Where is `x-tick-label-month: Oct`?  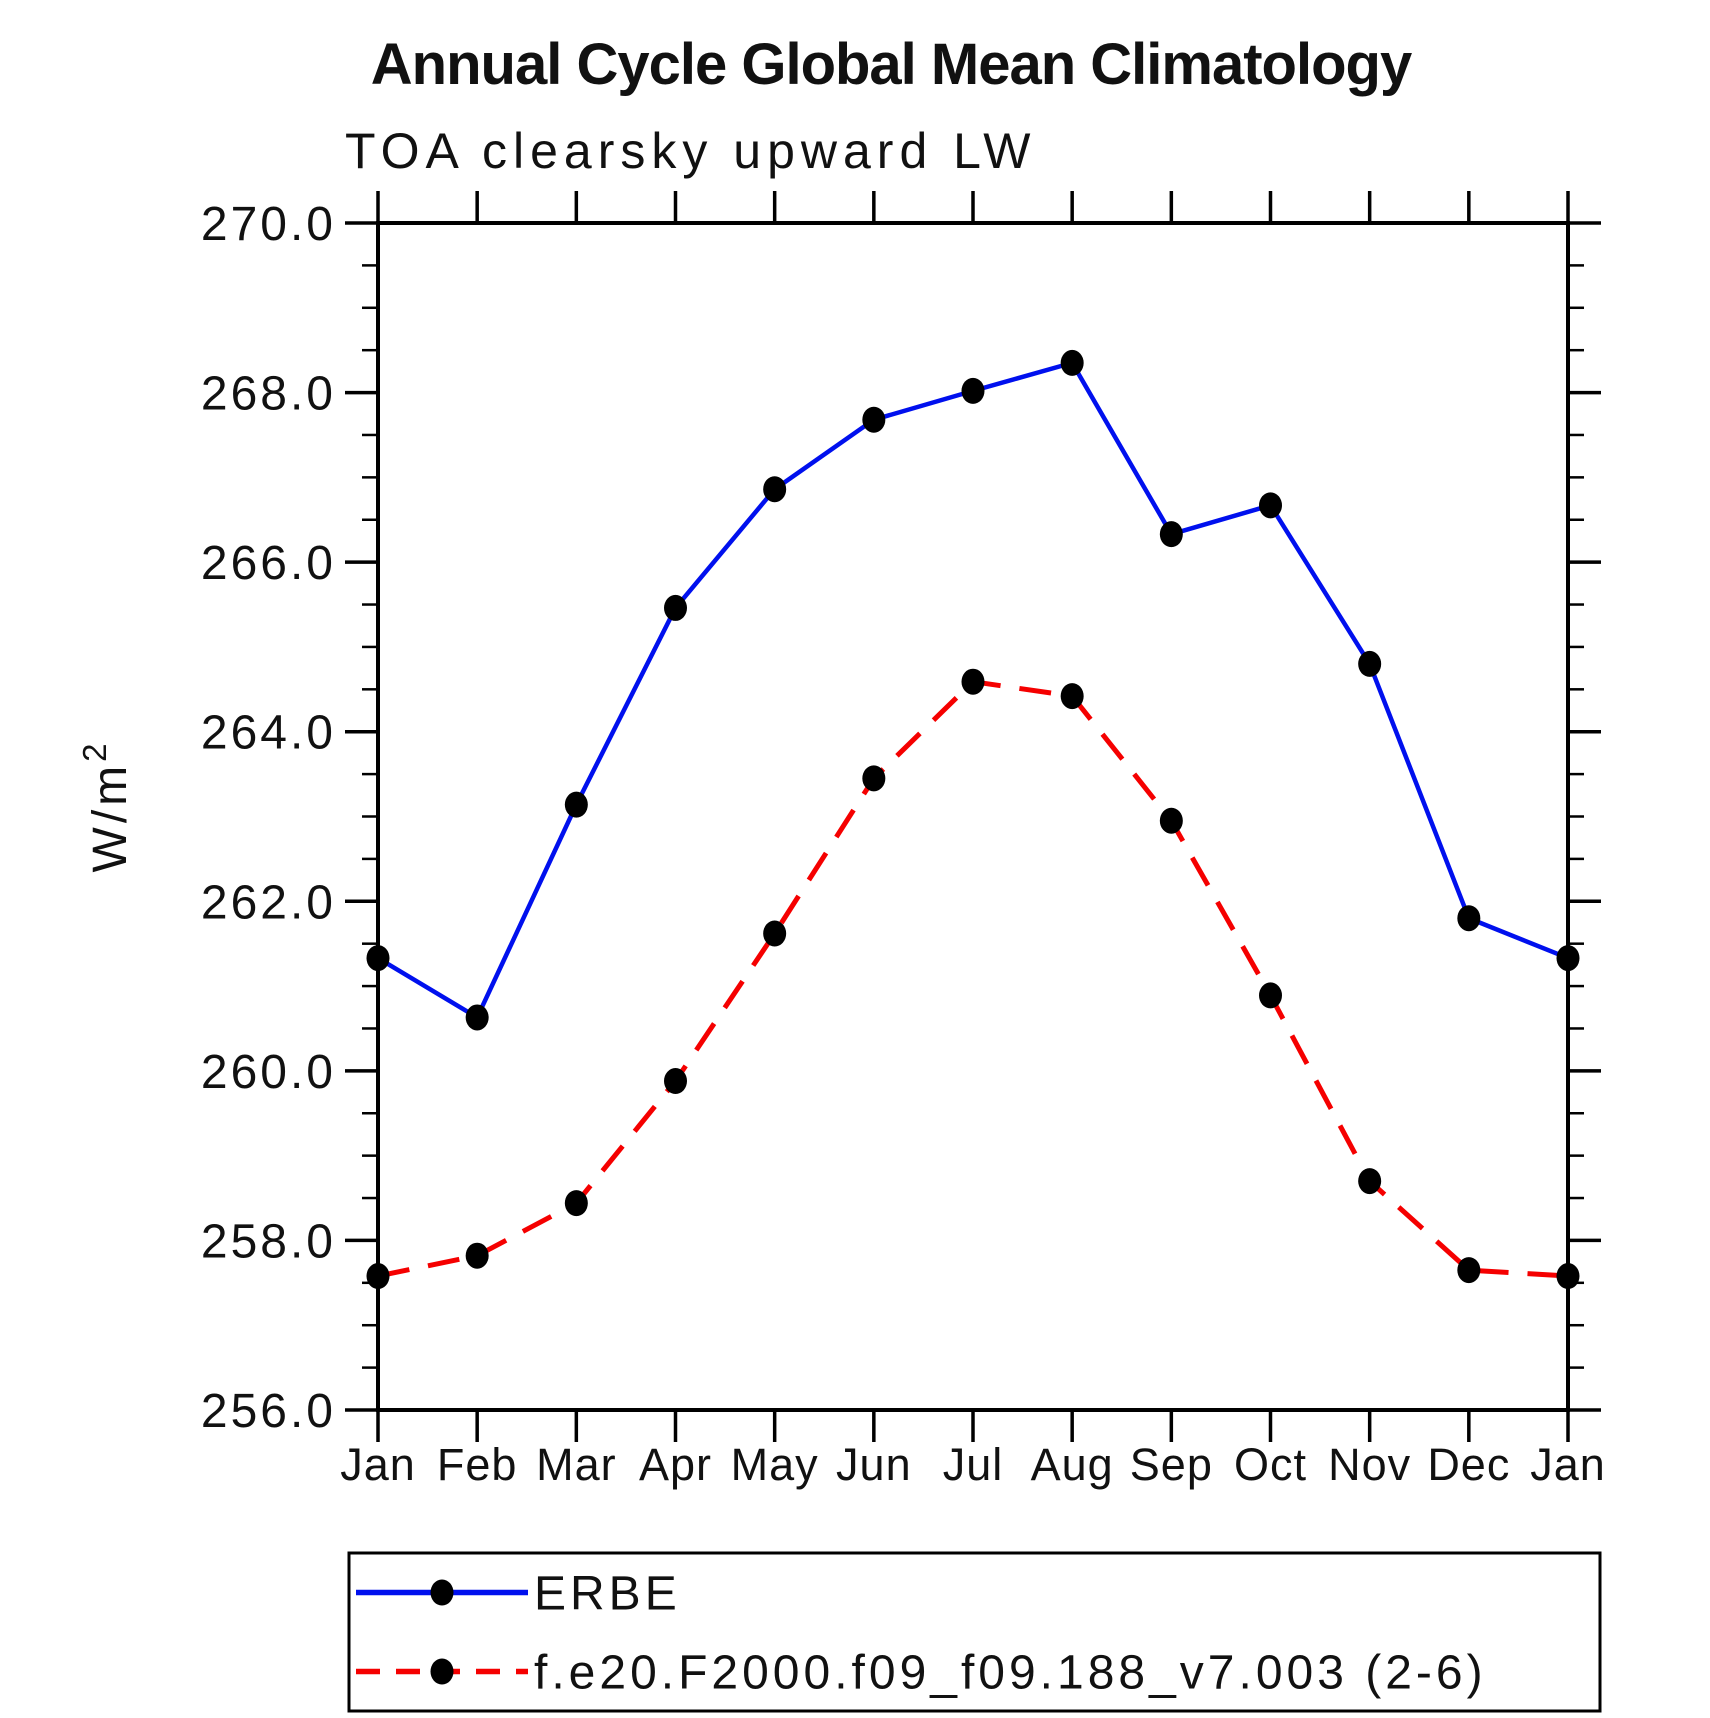
x-tick-label-month: Oct is located at coordinates (1270, 1464).